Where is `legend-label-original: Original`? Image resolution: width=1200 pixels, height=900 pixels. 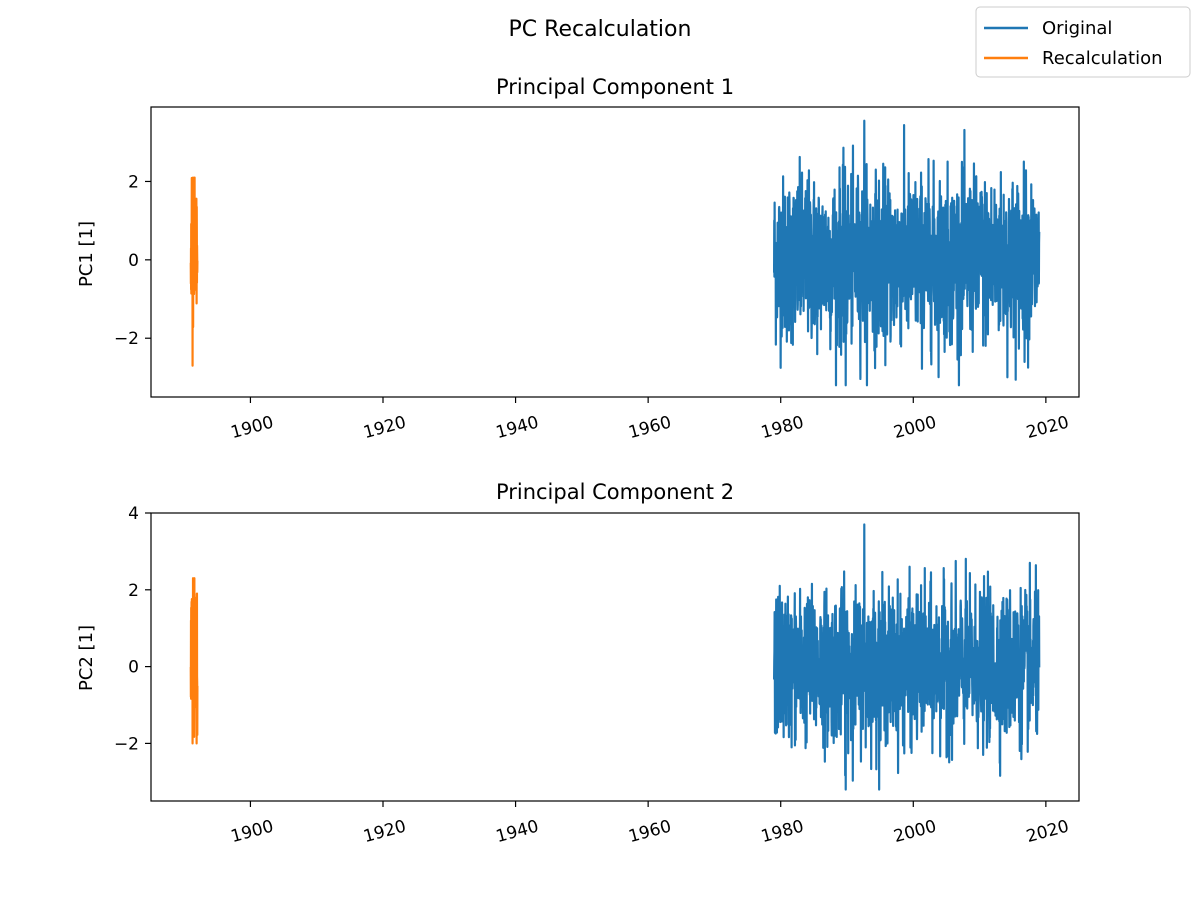
legend-label-original: Original is located at coordinates (1077, 28).